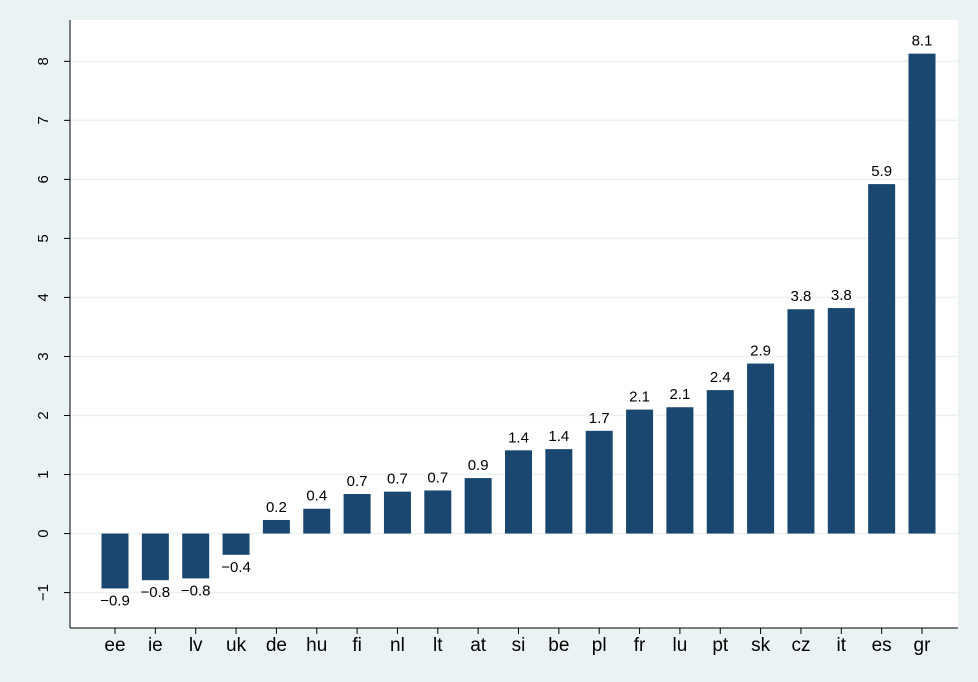 The width and height of the screenshot is (978, 682). I want to click on x-tick-label: lu, so click(680, 645).